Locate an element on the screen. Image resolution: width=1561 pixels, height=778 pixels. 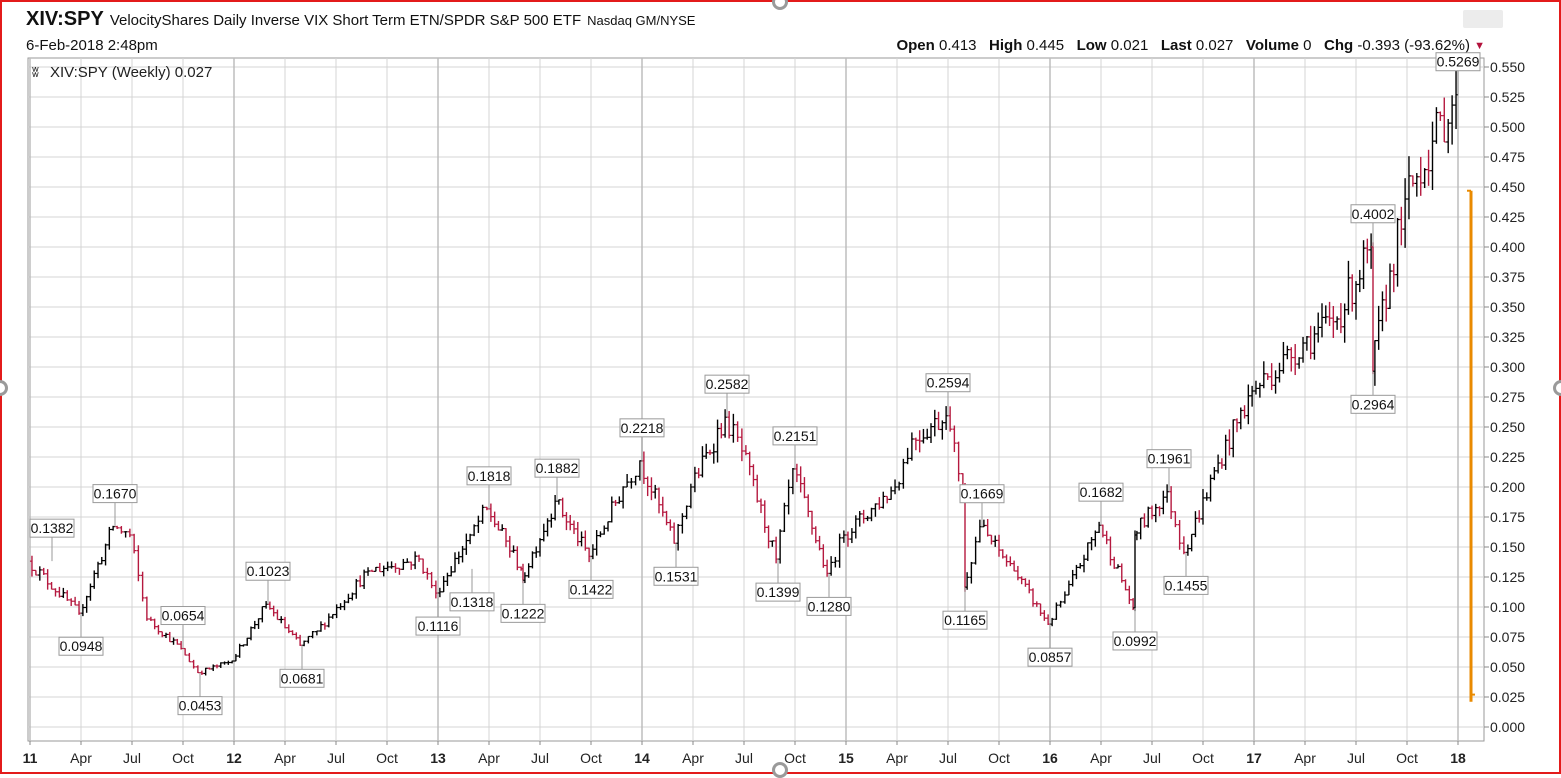
y-tick-label: 0.200 is located at coordinates (1507, 487).